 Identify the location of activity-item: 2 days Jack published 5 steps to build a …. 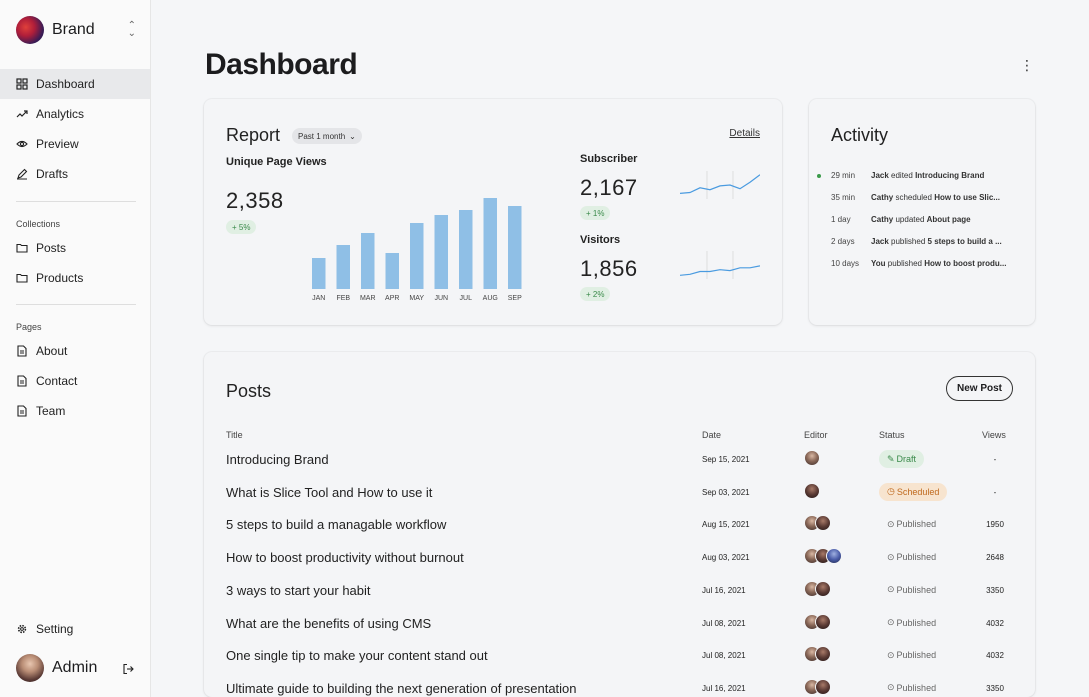
(922, 241).